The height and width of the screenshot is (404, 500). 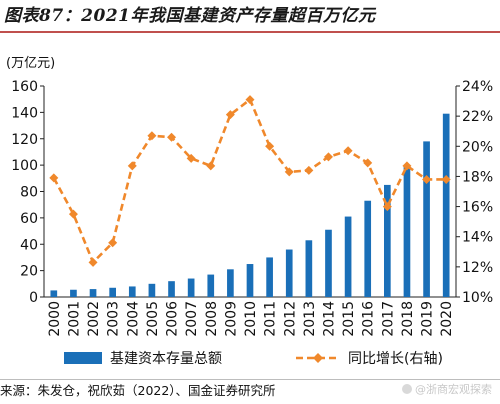 I want to click on x-tick-label: 2008, so click(x=212, y=319).